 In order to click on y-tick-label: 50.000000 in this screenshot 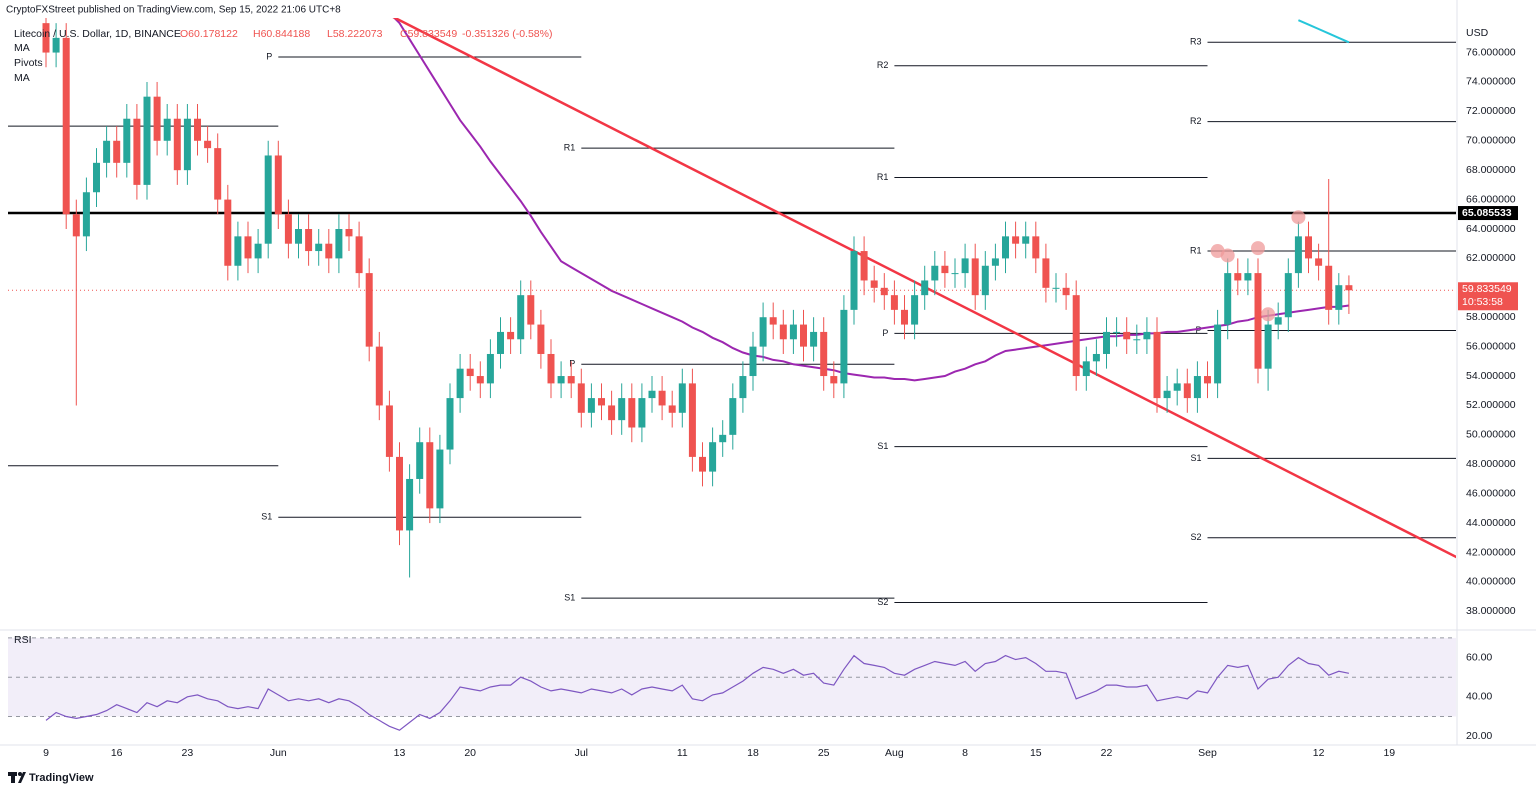, I will do `click(1491, 435)`.